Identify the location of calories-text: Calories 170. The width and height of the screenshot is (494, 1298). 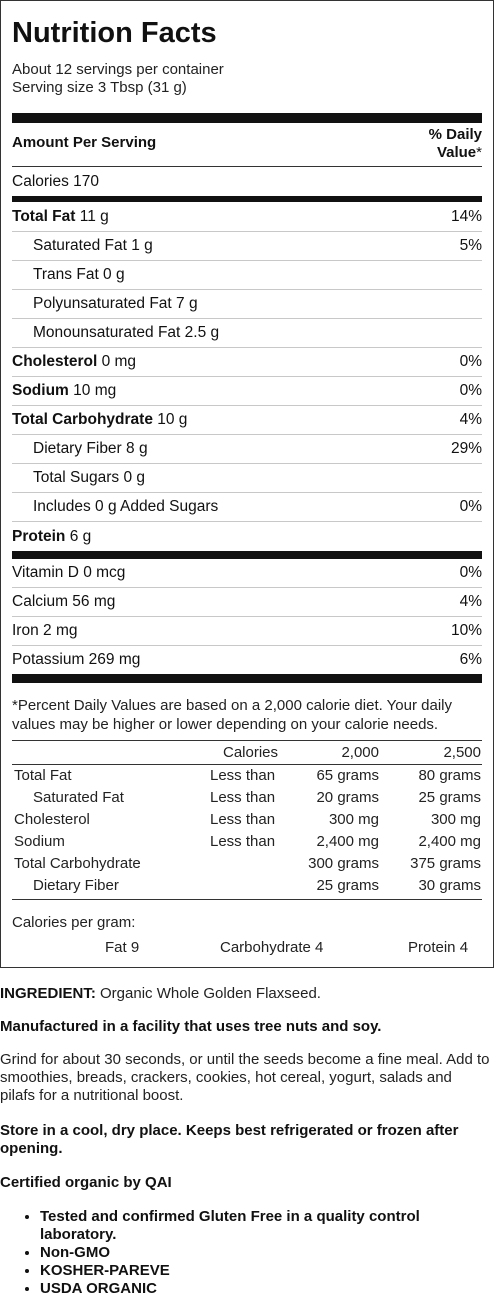
(56, 181).